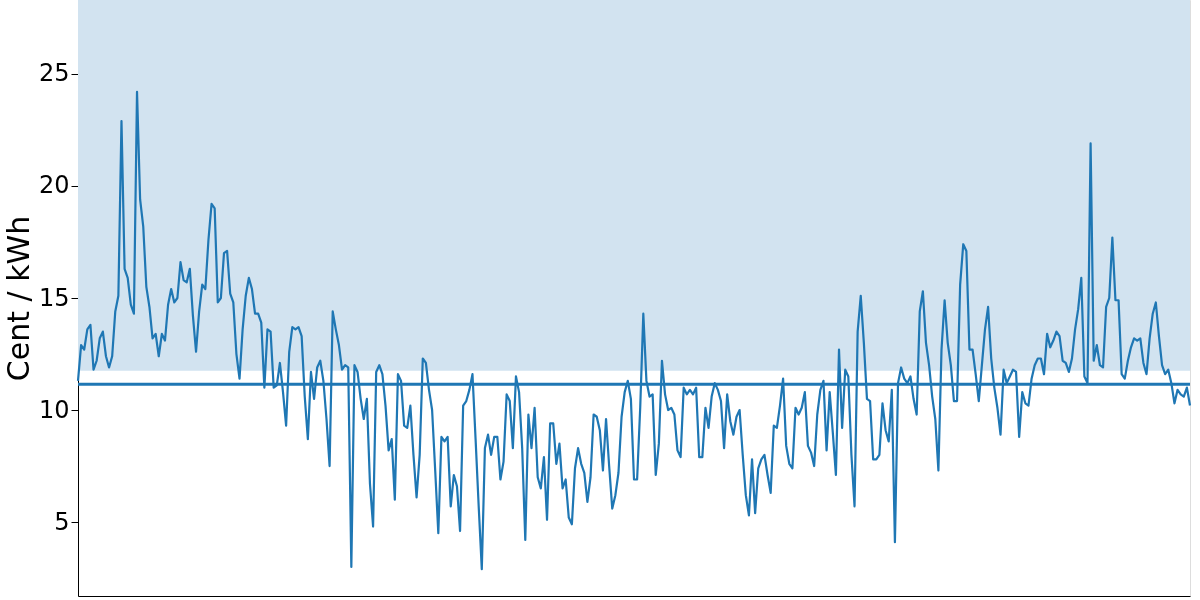 The height and width of the screenshot is (600, 1200). I want to click on y-tick-label: 10, so click(54, 409).